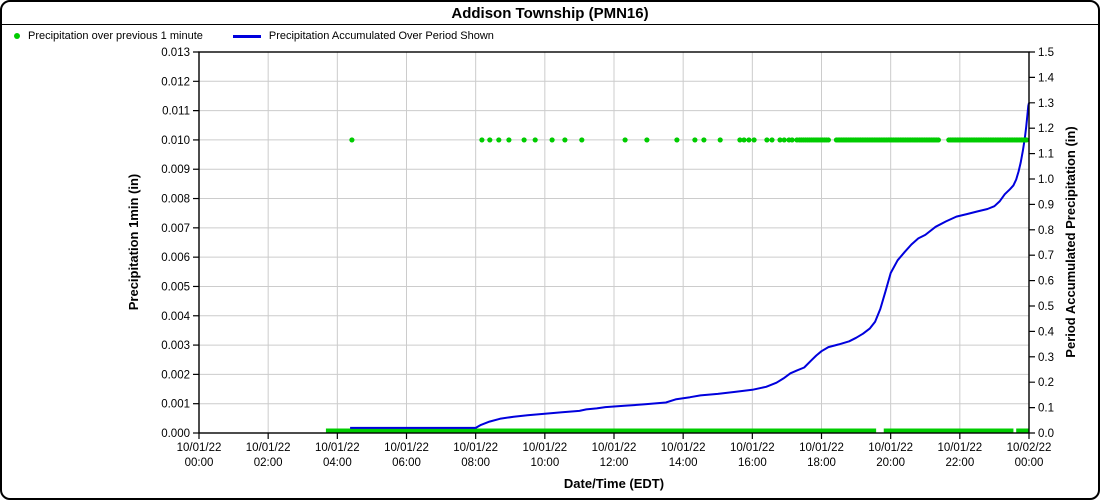 Image resolution: width=1100 pixels, height=500 pixels. What do you see at coordinates (176, 112) in the screenshot?
I see `svg-text: 0.011` at bounding box center [176, 112].